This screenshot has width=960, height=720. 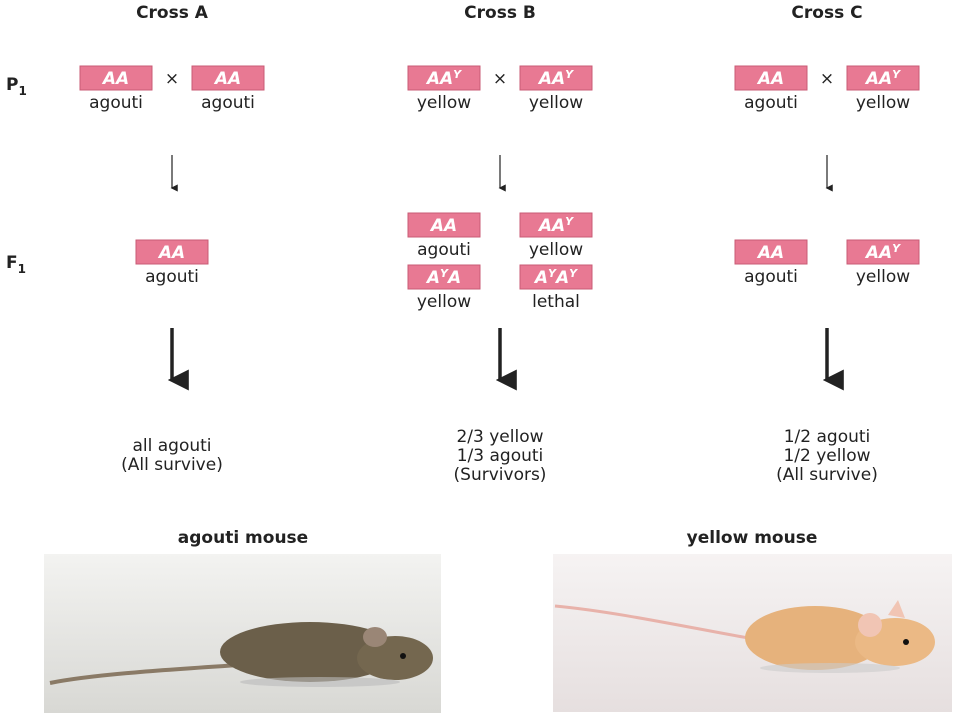 I want to click on yellow-photo, so click(x=752, y=633).